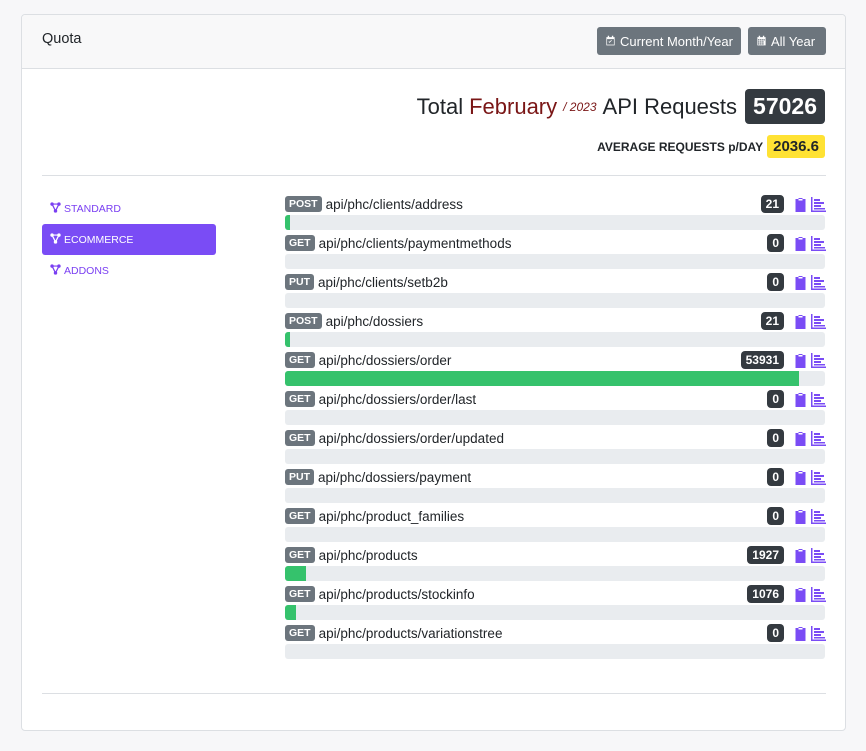 The image size is (866, 751). I want to click on endpoint-path: api/phc/dossiers/payment, so click(395, 477).